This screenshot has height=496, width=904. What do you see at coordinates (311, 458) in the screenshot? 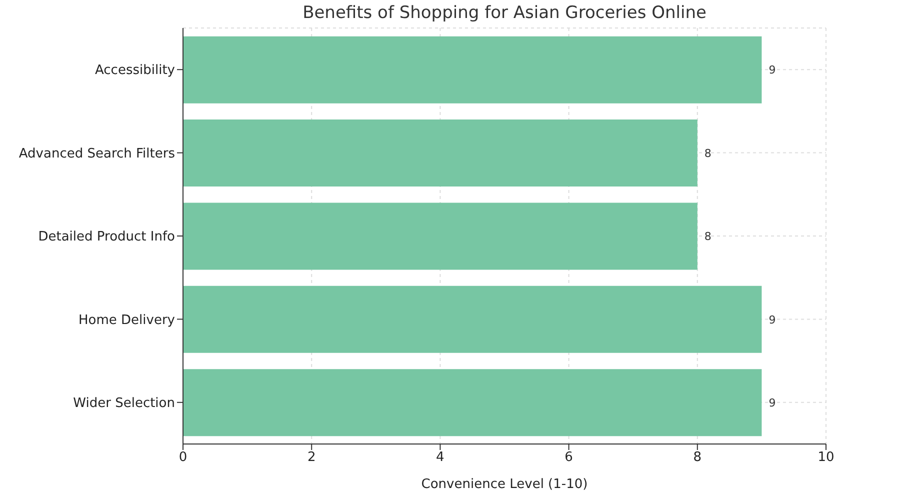
I see `x-tick-label: 2` at bounding box center [311, 458].